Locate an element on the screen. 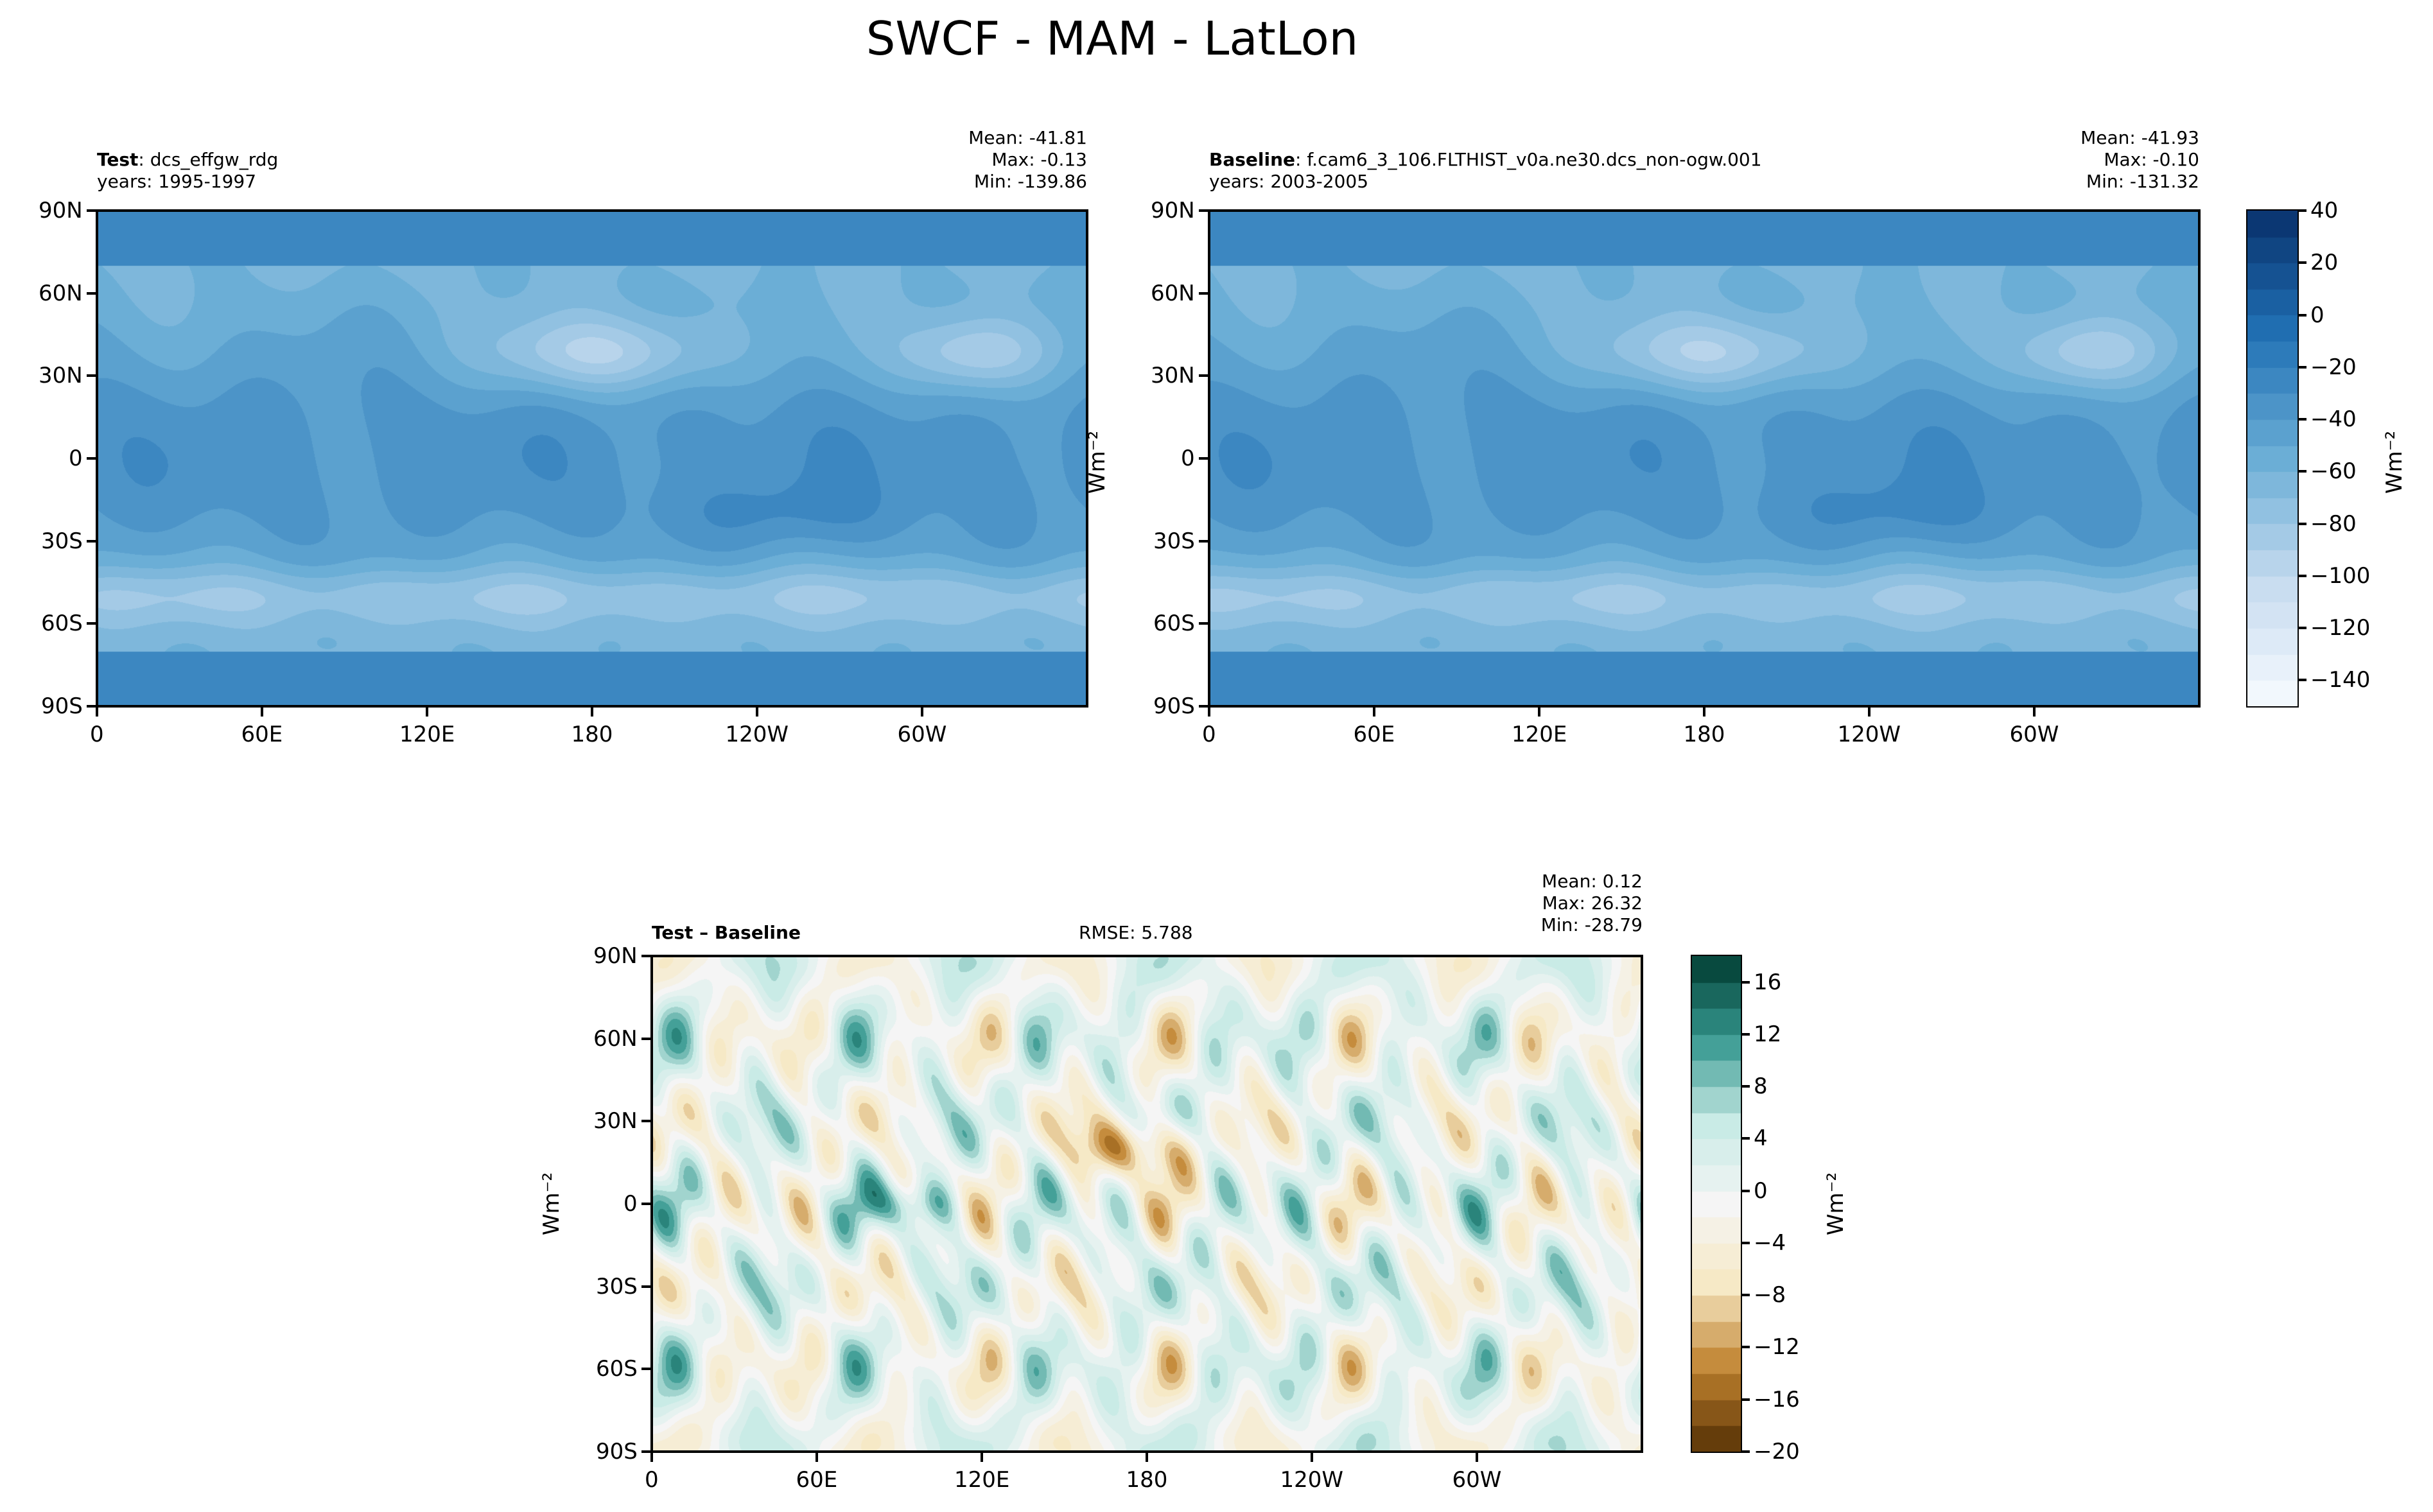 This screenshot has width=2433, height=1512. colorbar-tick-label: −80 is located at coordinates (2333, 523).